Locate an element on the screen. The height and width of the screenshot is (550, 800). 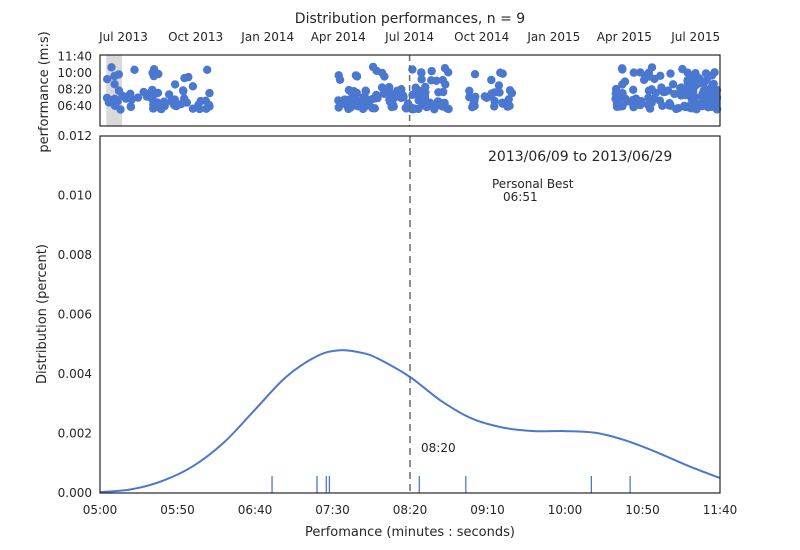
distribution-y-tick-label: 0.006 is located at coordinates (75, 315).